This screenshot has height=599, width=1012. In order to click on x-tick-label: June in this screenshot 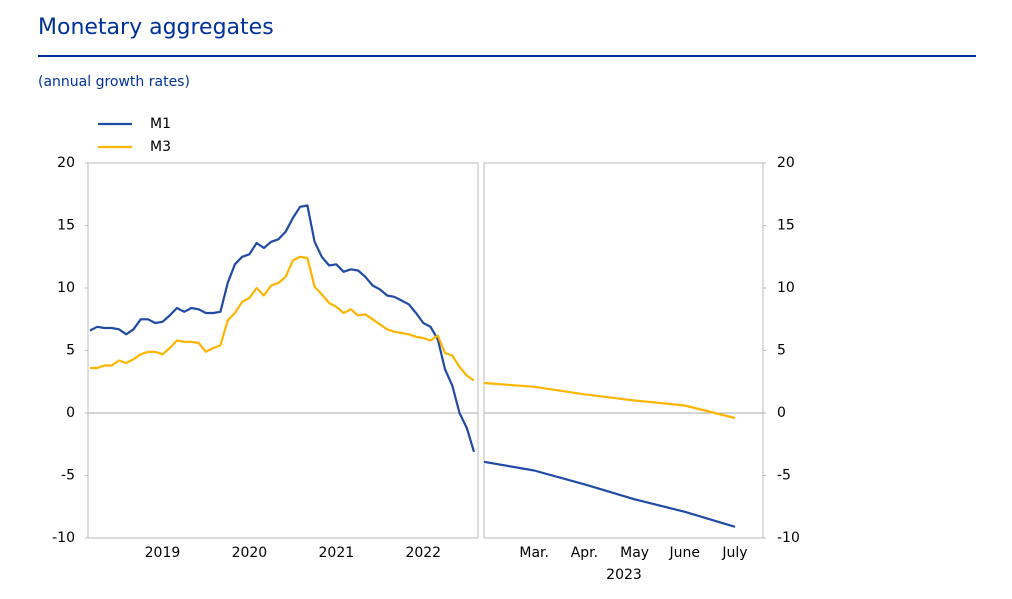, I will do `click(685, 553)`.